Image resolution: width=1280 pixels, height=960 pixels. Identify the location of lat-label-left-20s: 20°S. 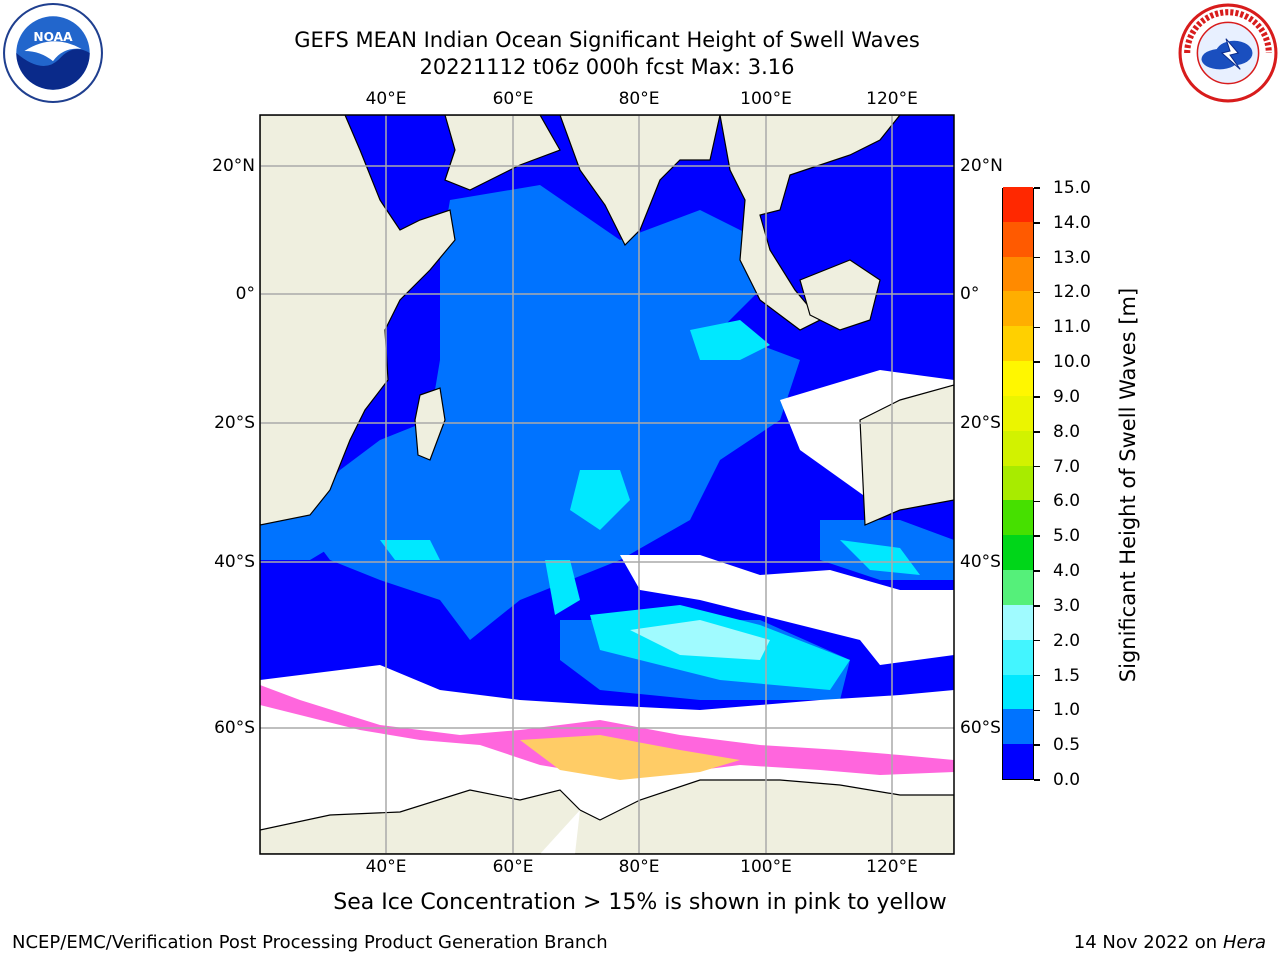
(234, 423).